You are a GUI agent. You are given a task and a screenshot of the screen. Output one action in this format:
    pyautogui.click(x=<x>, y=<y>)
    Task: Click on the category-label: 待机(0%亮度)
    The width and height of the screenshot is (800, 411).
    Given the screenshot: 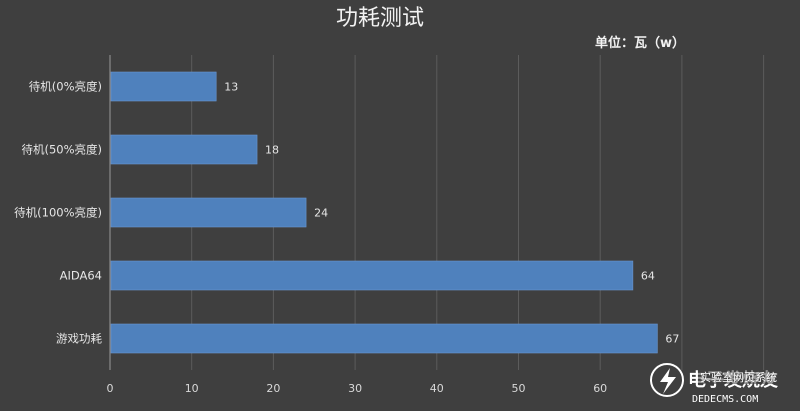 What is the action you would take?
    pyautogui.click(x=65, y=87)
    